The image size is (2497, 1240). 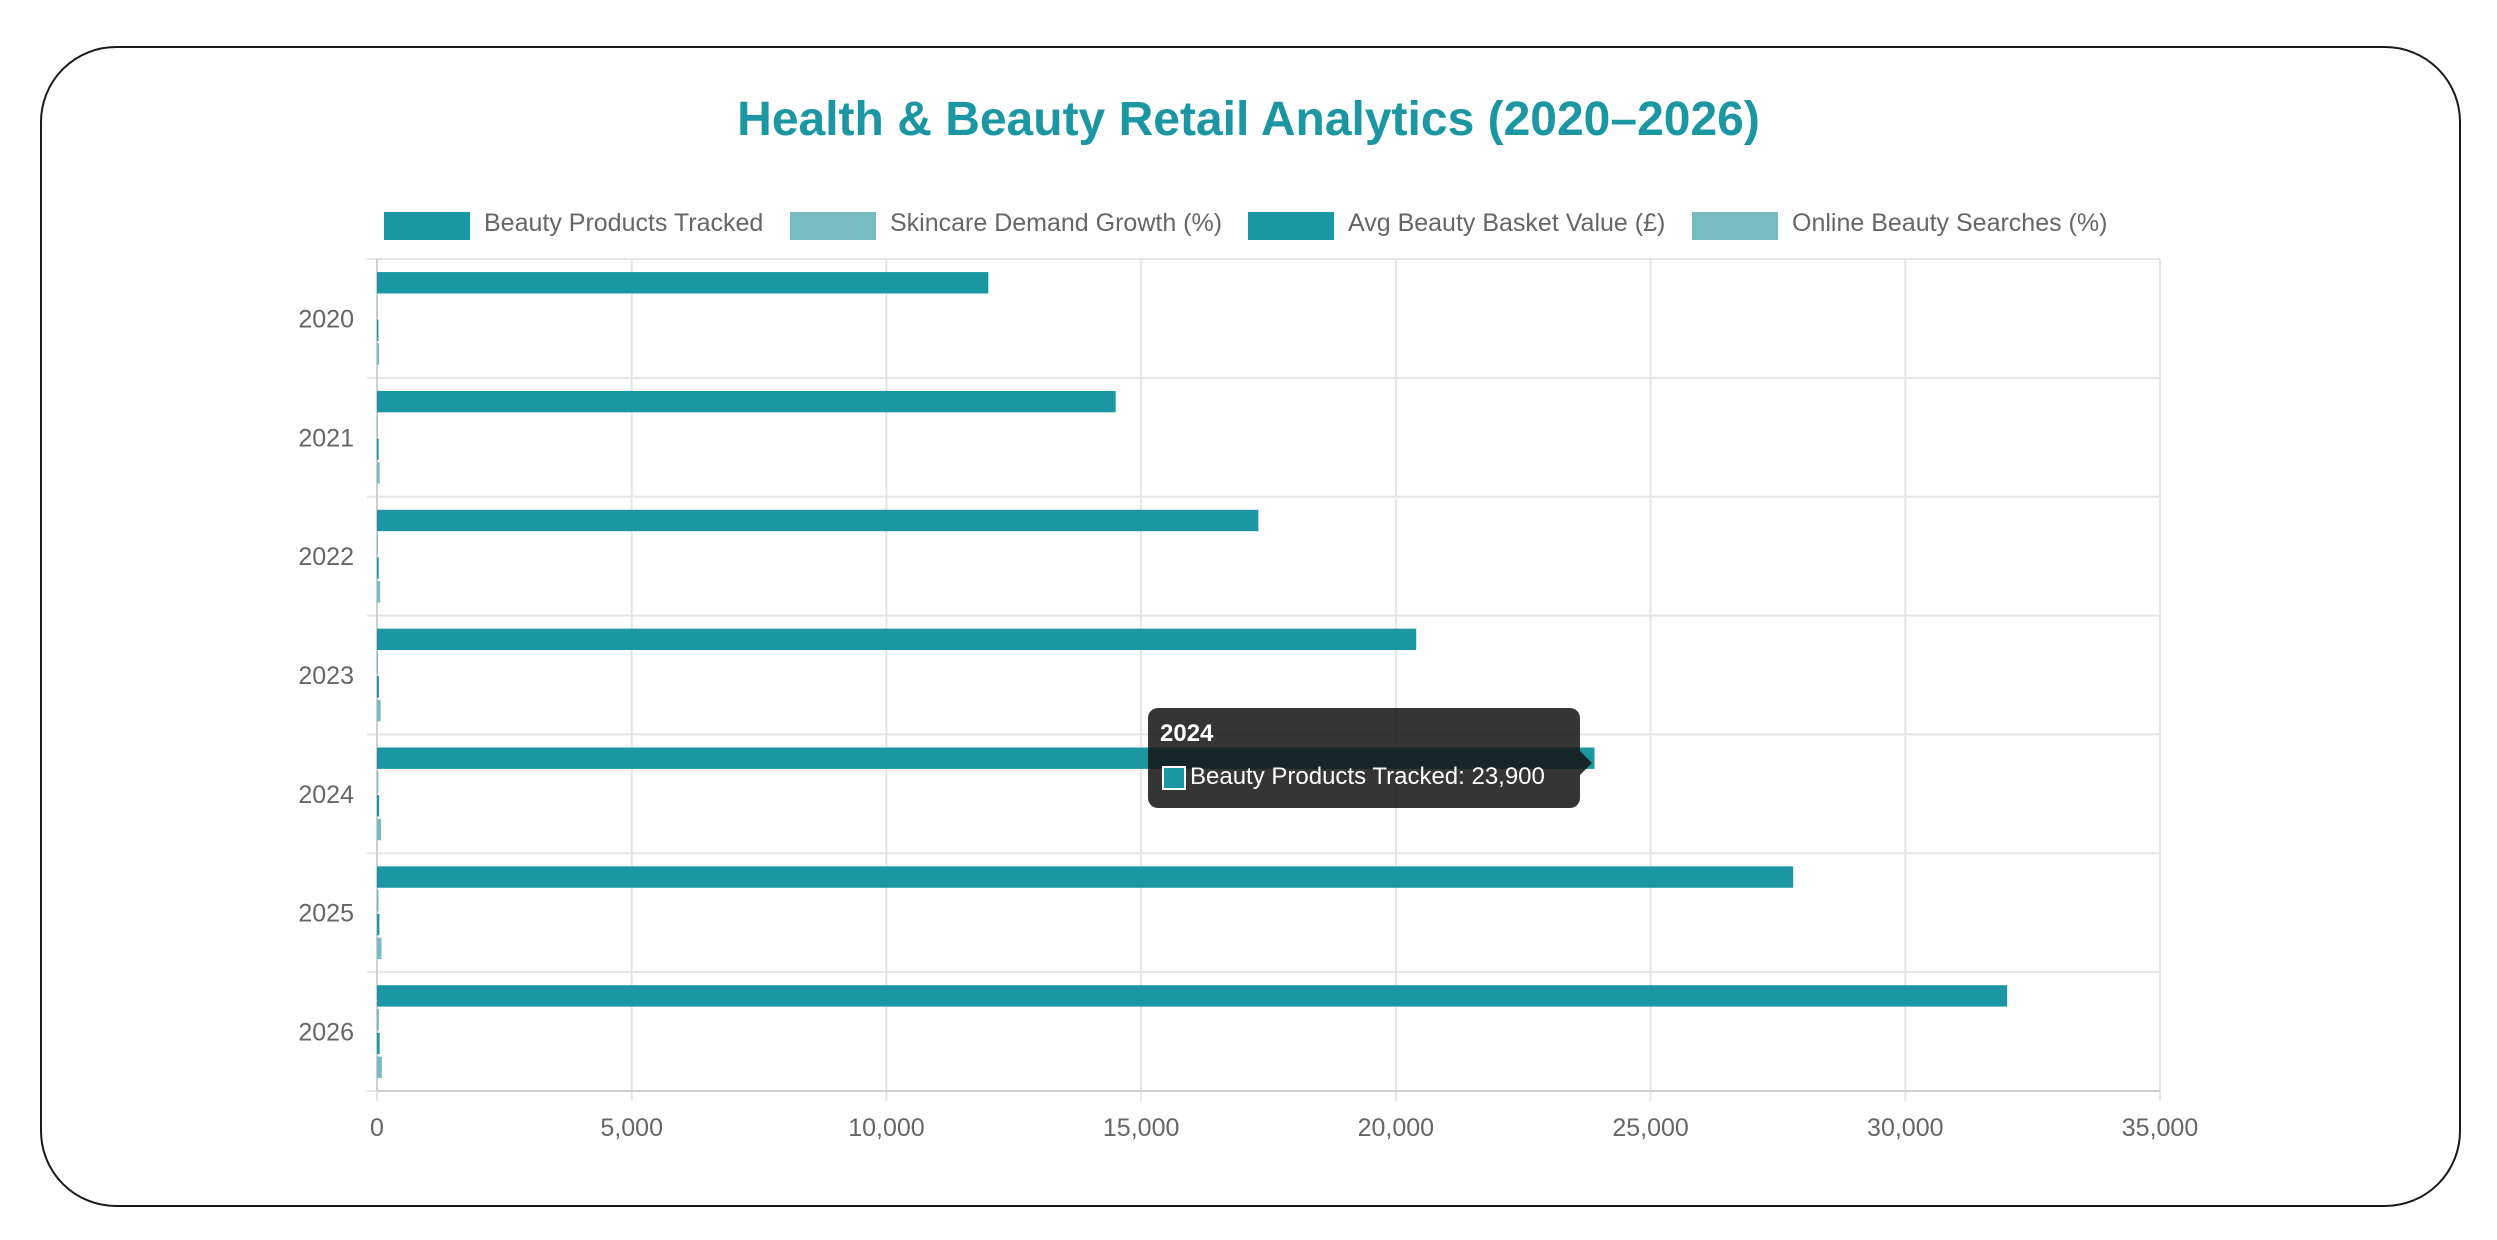 I want to click on tooltip-swatch, so click(x=1174, y=778).